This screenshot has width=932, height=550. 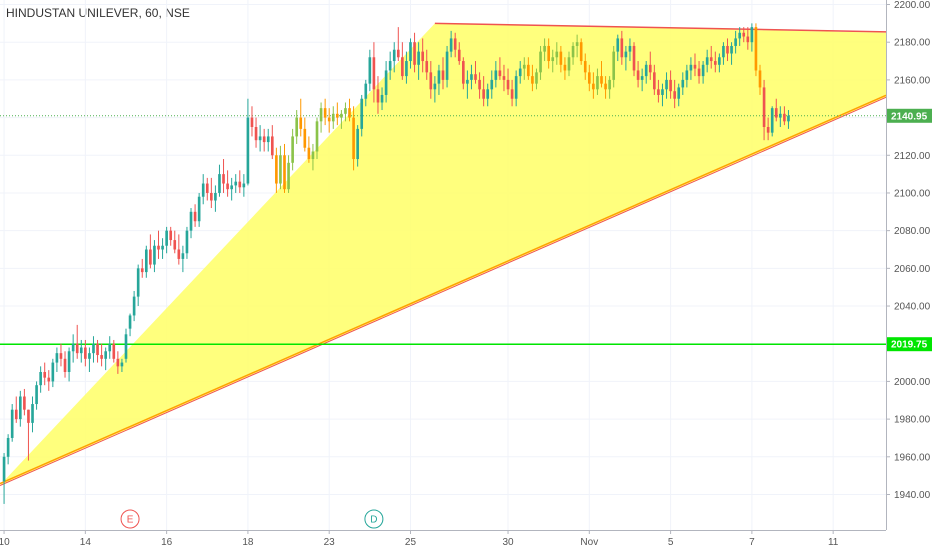 I want to click on time-tick-label: 16, so click(x=167, y=542).